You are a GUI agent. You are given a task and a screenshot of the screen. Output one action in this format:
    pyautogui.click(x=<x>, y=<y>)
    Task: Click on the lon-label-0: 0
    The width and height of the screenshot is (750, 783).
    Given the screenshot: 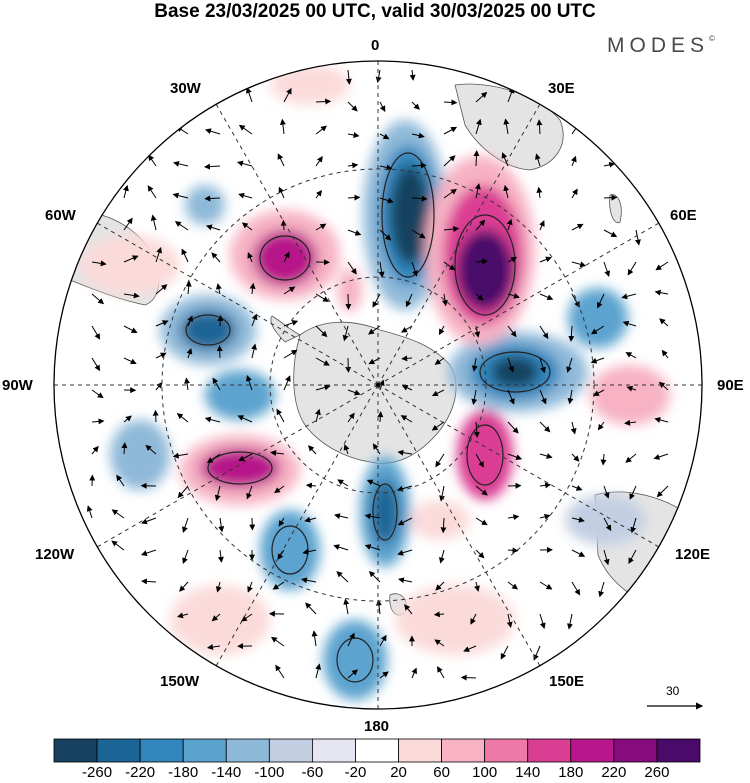 What is the action you would take?
    pyautogui.click(x=375, y=45)
    